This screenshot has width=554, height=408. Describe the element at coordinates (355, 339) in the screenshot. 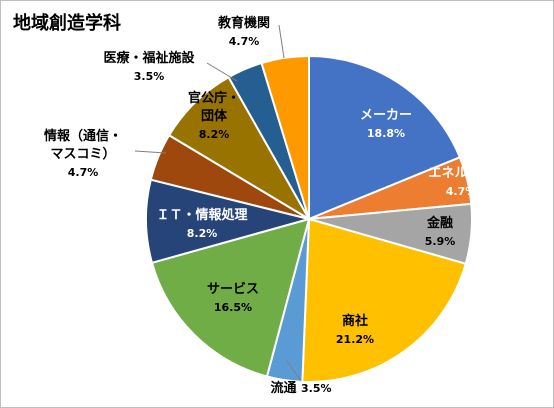

I see `slice-value: 21.2%` at that location.